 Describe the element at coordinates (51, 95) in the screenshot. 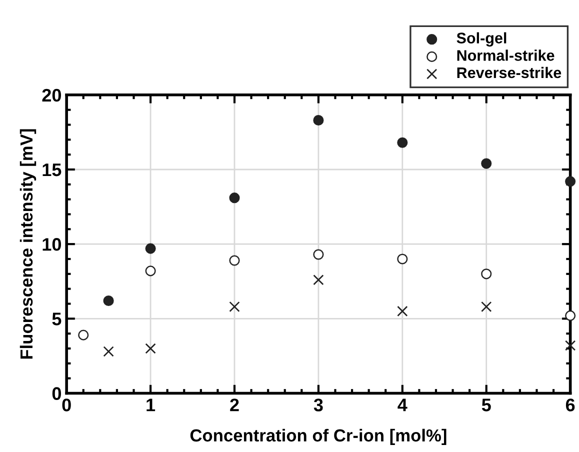

I see `y-tick-label: 20` at that location.